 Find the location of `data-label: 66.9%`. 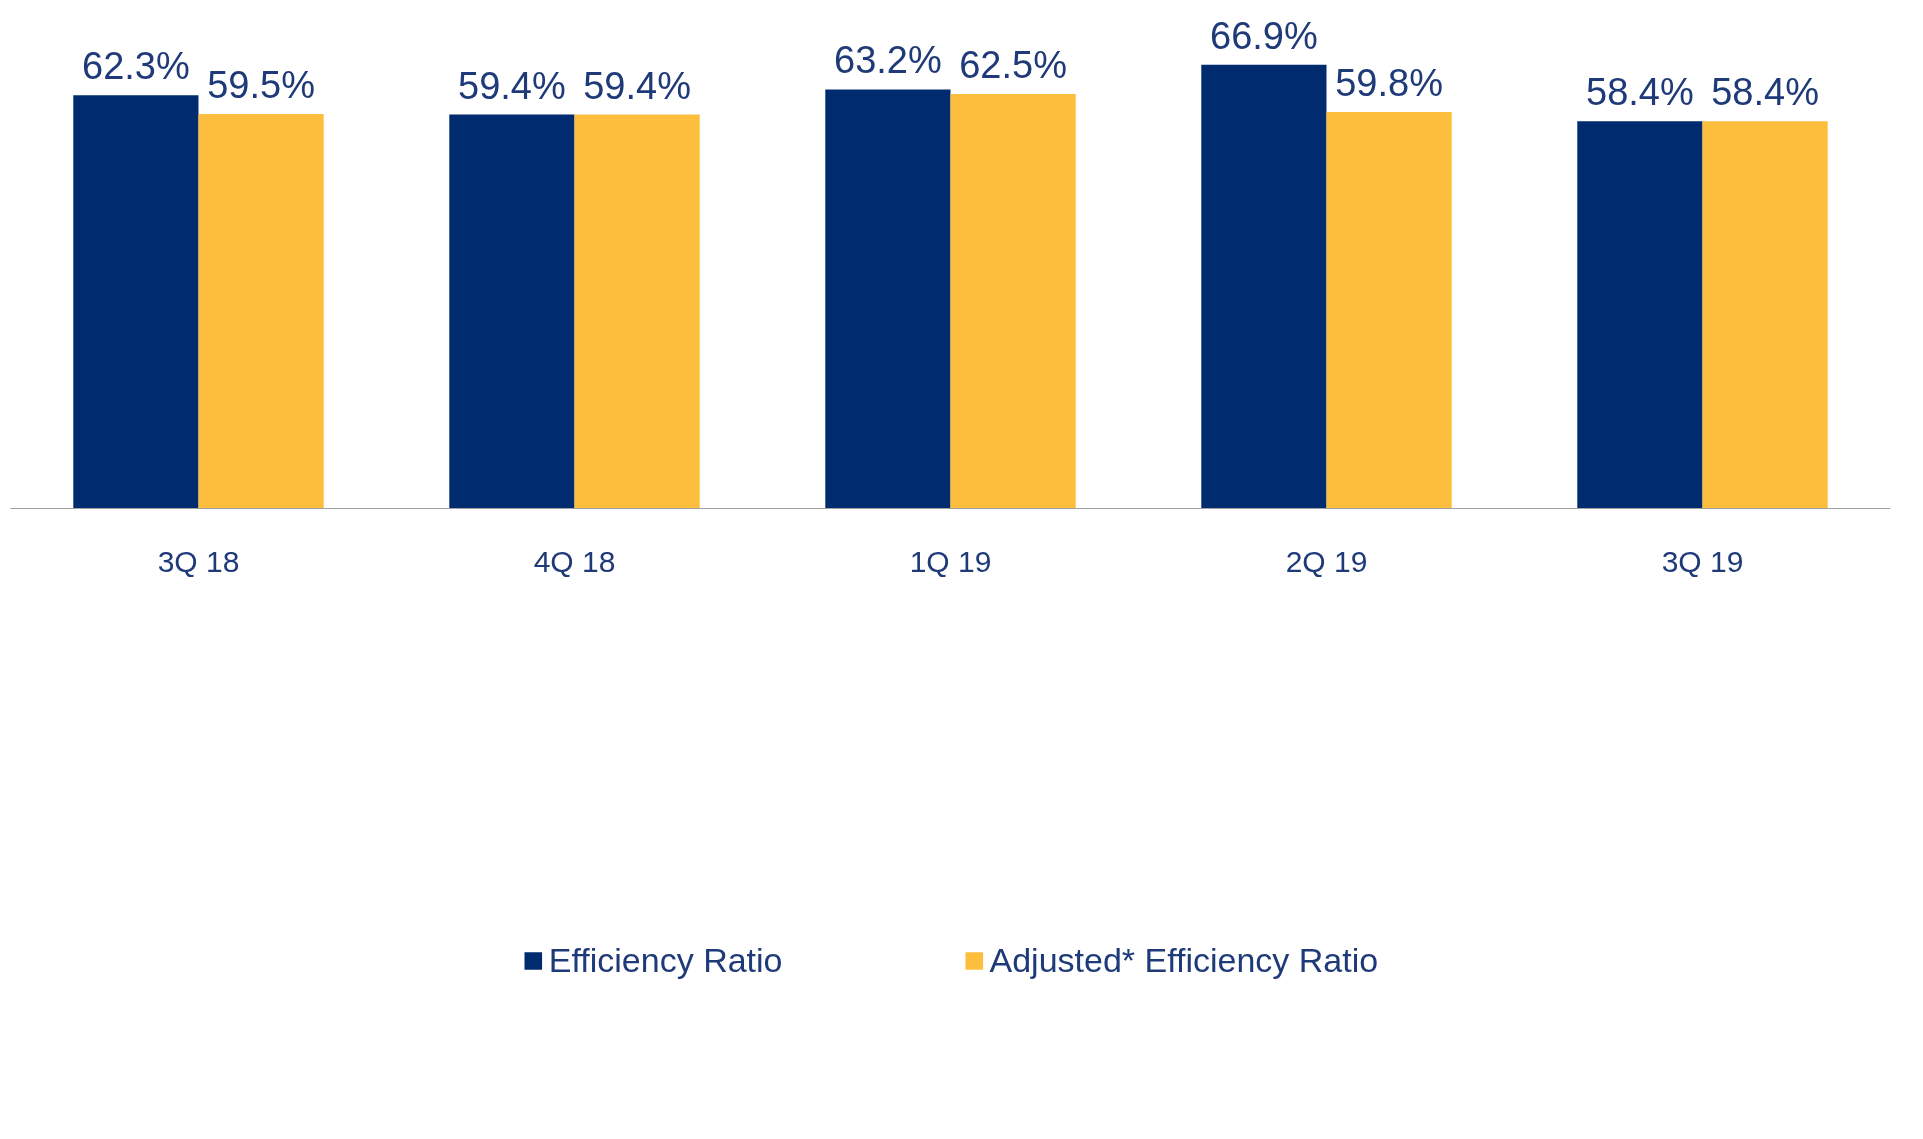

data-label: 66.9% is located at coordinates (1264, 35).